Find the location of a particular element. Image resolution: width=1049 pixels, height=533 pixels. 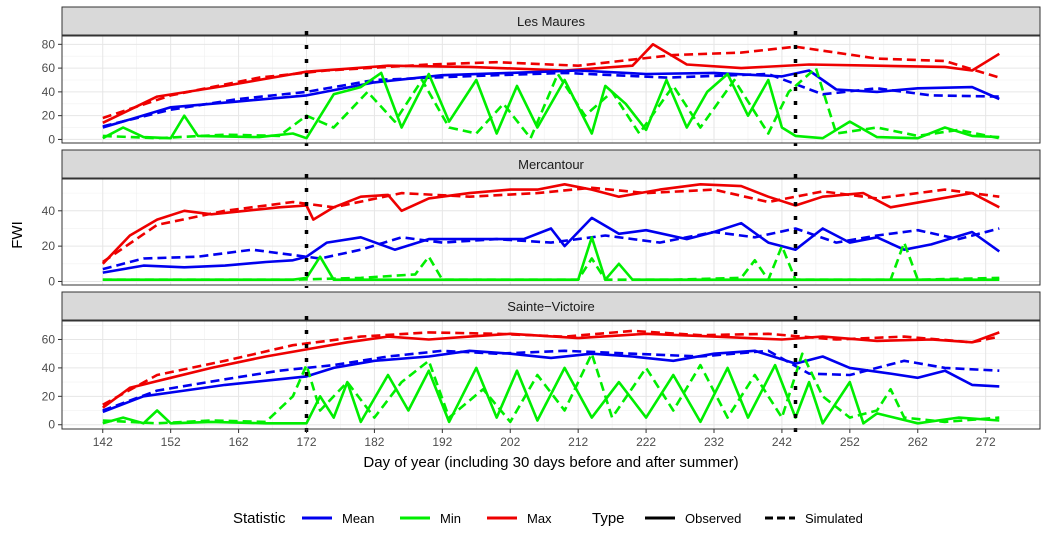

legend-label-simulated: Simulated is located at coordinates (834, 518).